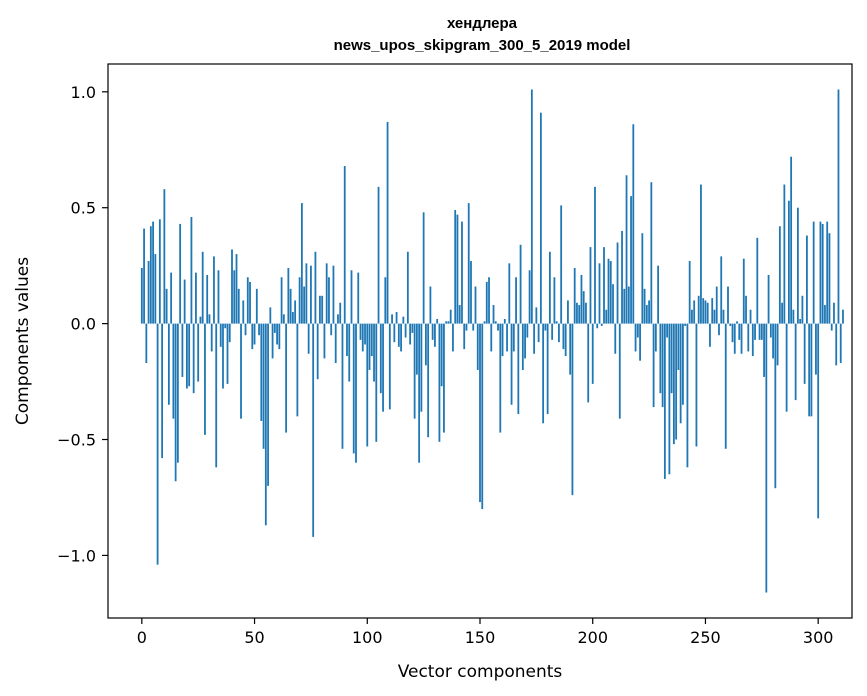 This screenshot has width=867, height=696. Describe the element at coordinates (142, 637) in the screenshot. I see `x-tick-label: 0` at that location.